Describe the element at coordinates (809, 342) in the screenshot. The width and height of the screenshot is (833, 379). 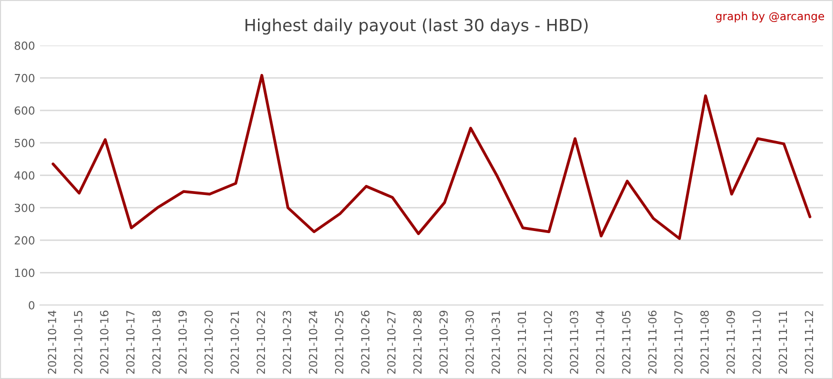
I see `x-tick-label: 2021-11-12` at that location.